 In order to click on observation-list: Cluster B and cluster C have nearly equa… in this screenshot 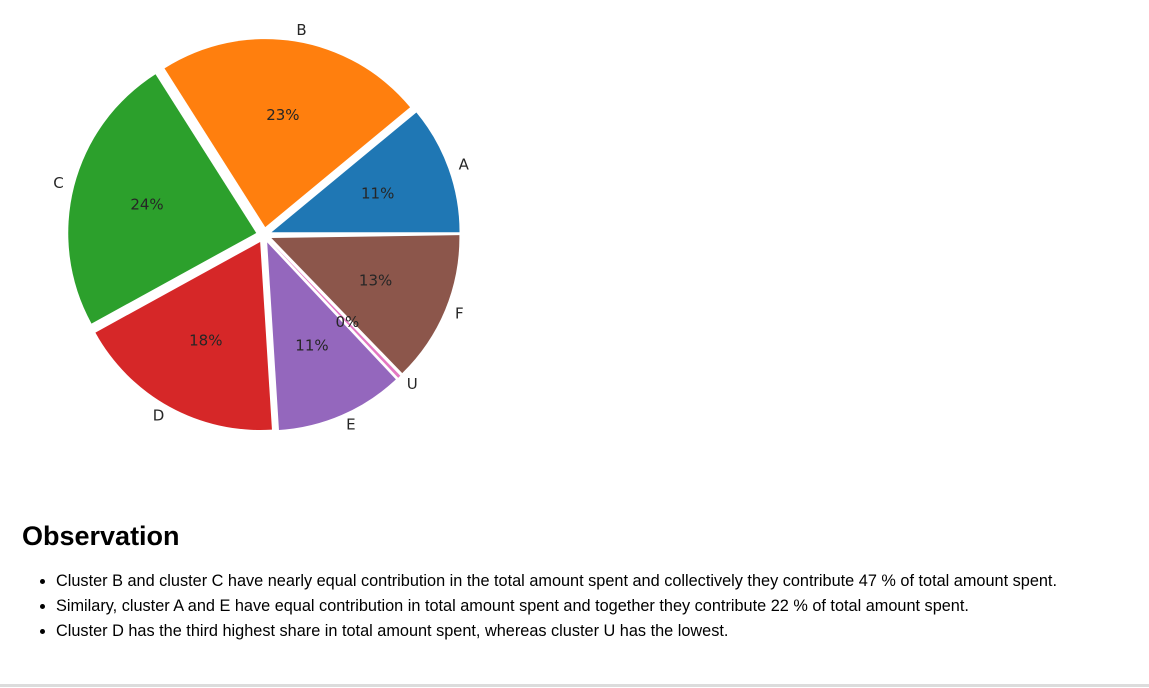, I will do `click(582, 606)`.